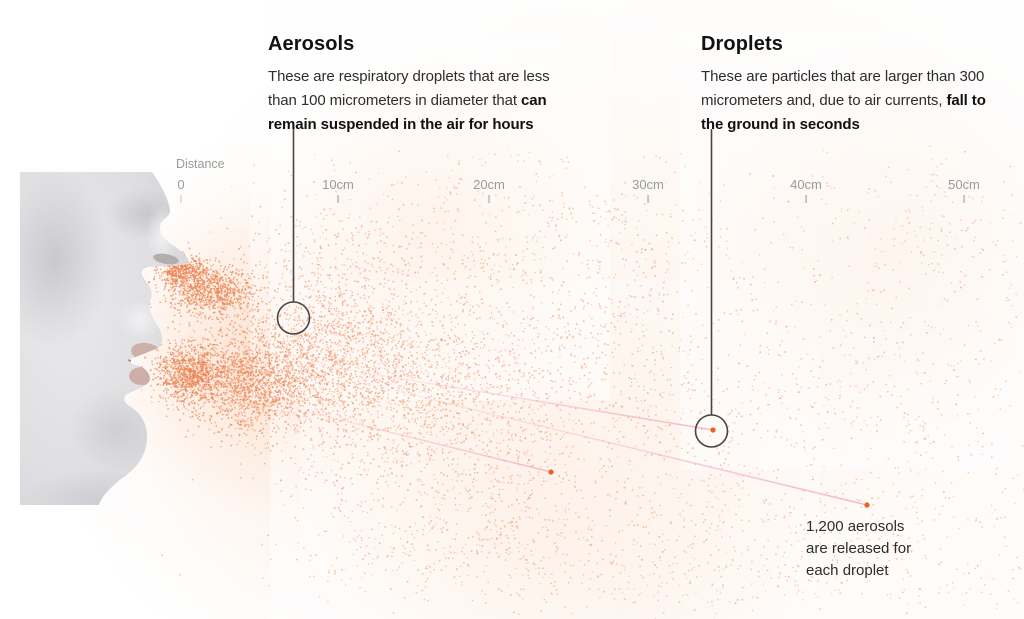 The image size is (1024, 619). What do you see at coordinates (181, 184) in the screenshot?
I see `axis-tick-label: 0` at bounding box center [181, 184].